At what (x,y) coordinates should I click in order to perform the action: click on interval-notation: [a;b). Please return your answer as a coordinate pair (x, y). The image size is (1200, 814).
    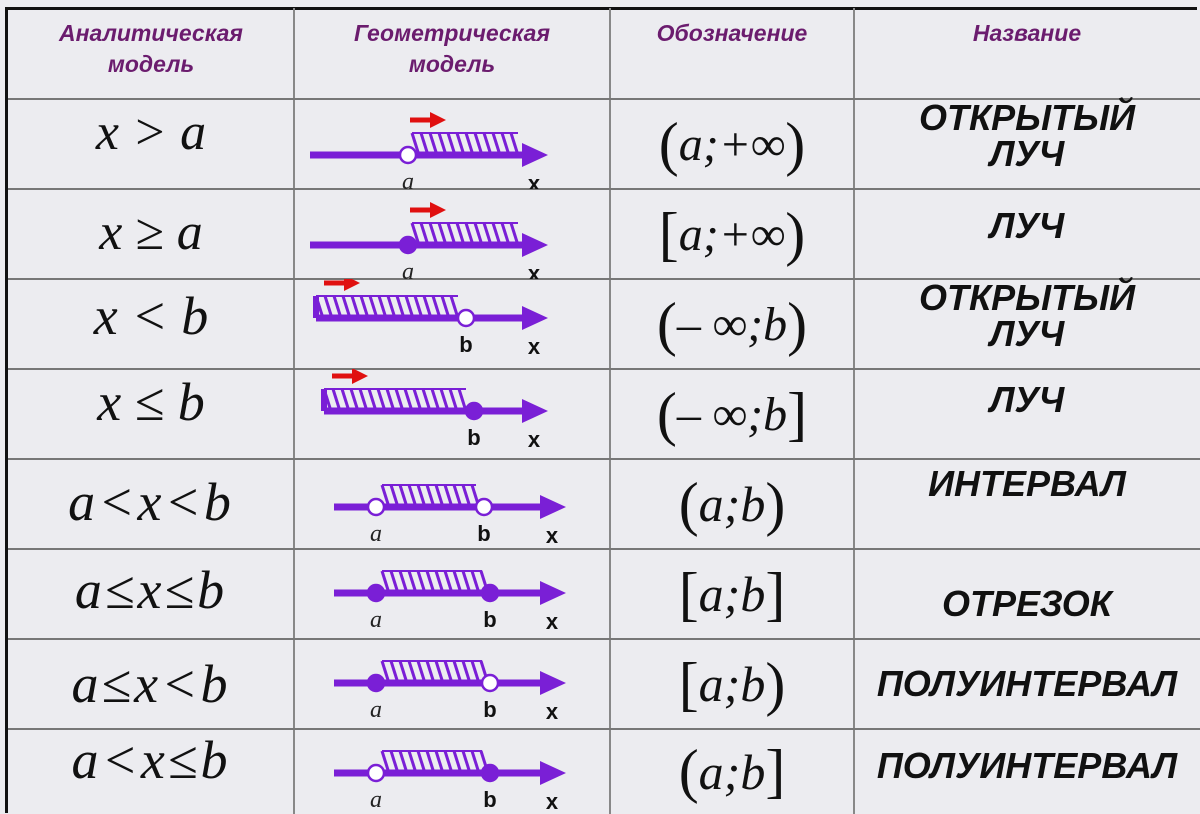
    Looking at the image, I should click on (732, 684).